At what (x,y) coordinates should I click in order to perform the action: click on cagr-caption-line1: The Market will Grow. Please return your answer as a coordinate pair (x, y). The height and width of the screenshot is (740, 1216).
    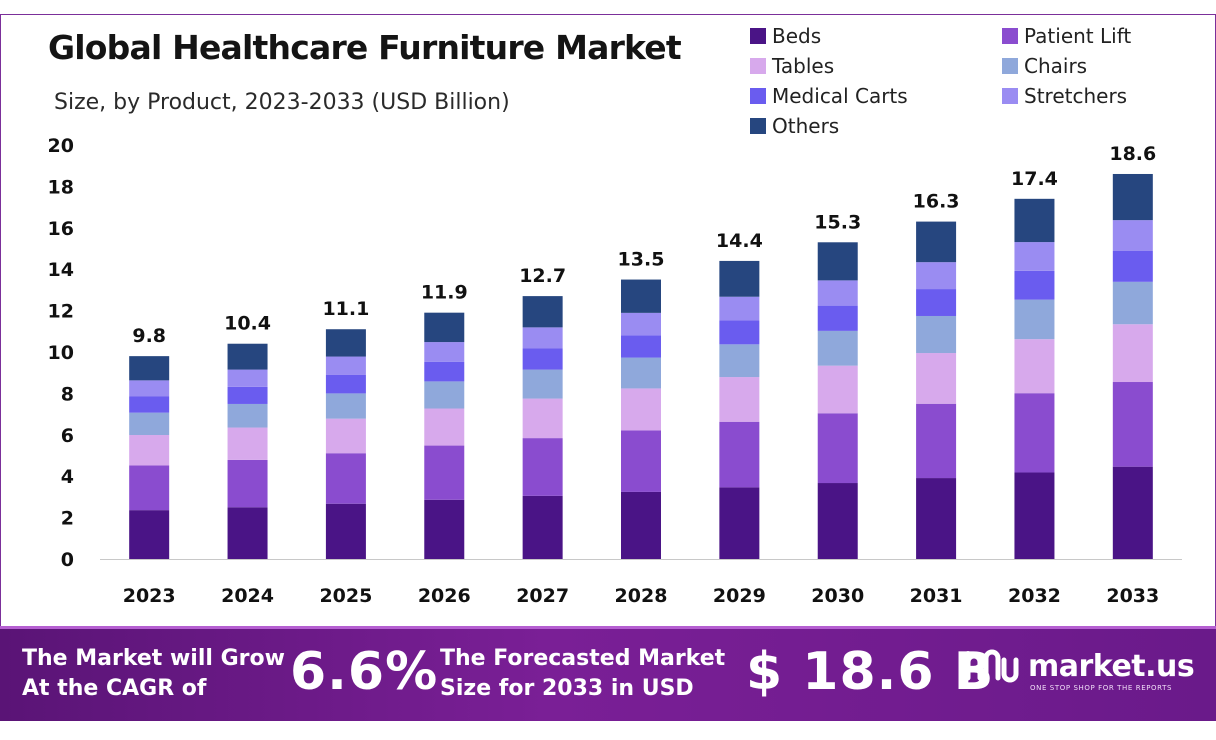
    Looking at the image, I should click on (153, 658).